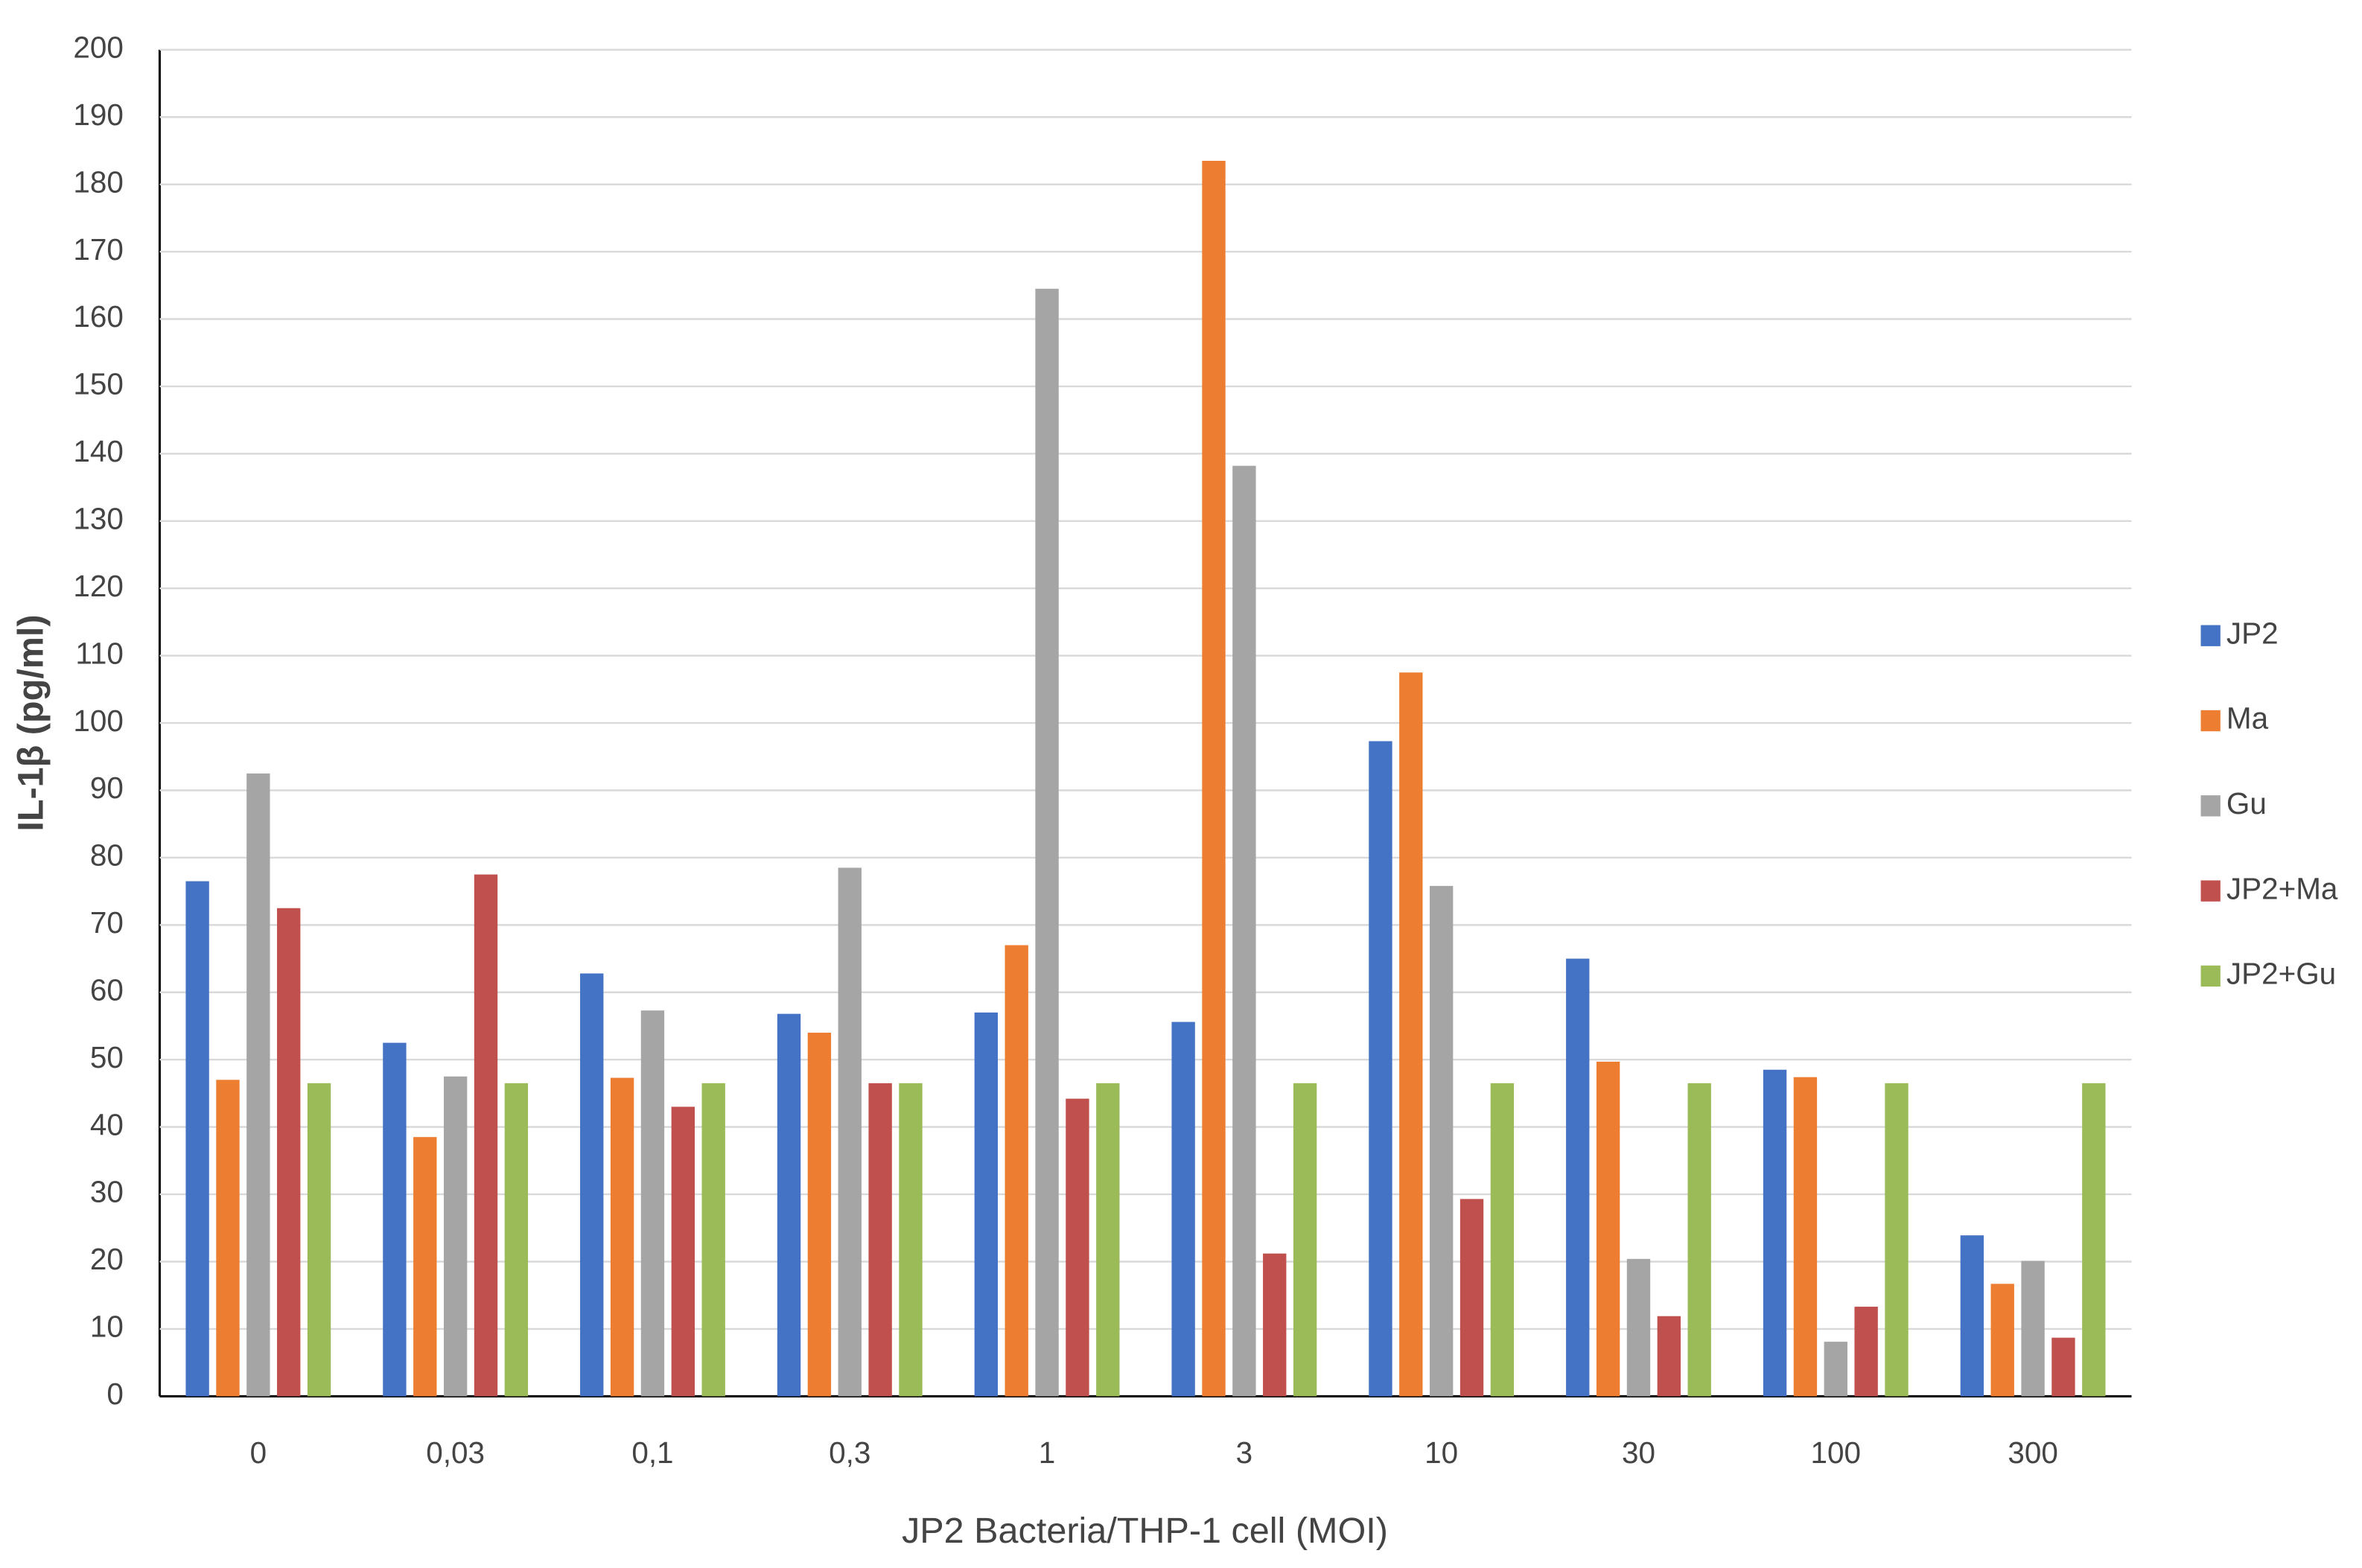 This screenshot has width=2362, height=1568. What do you see at coordinates (98, 721) in the screenshot?
I see `y-tick-label: 100` at bounding box center [98, 721].